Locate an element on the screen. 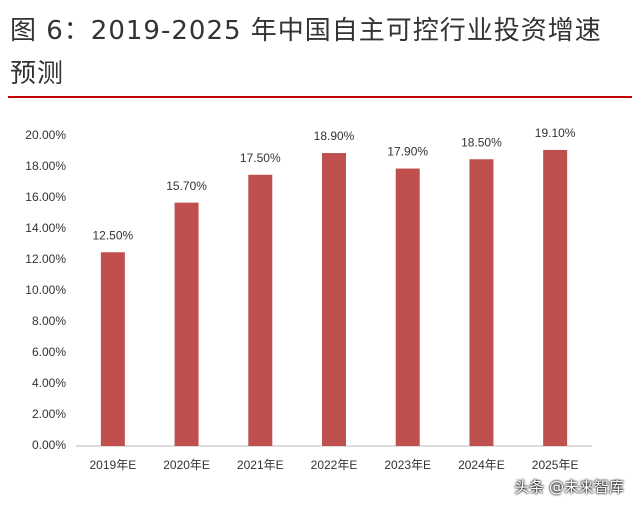  value-label: 17.90% is located at coordinates (407, 152).